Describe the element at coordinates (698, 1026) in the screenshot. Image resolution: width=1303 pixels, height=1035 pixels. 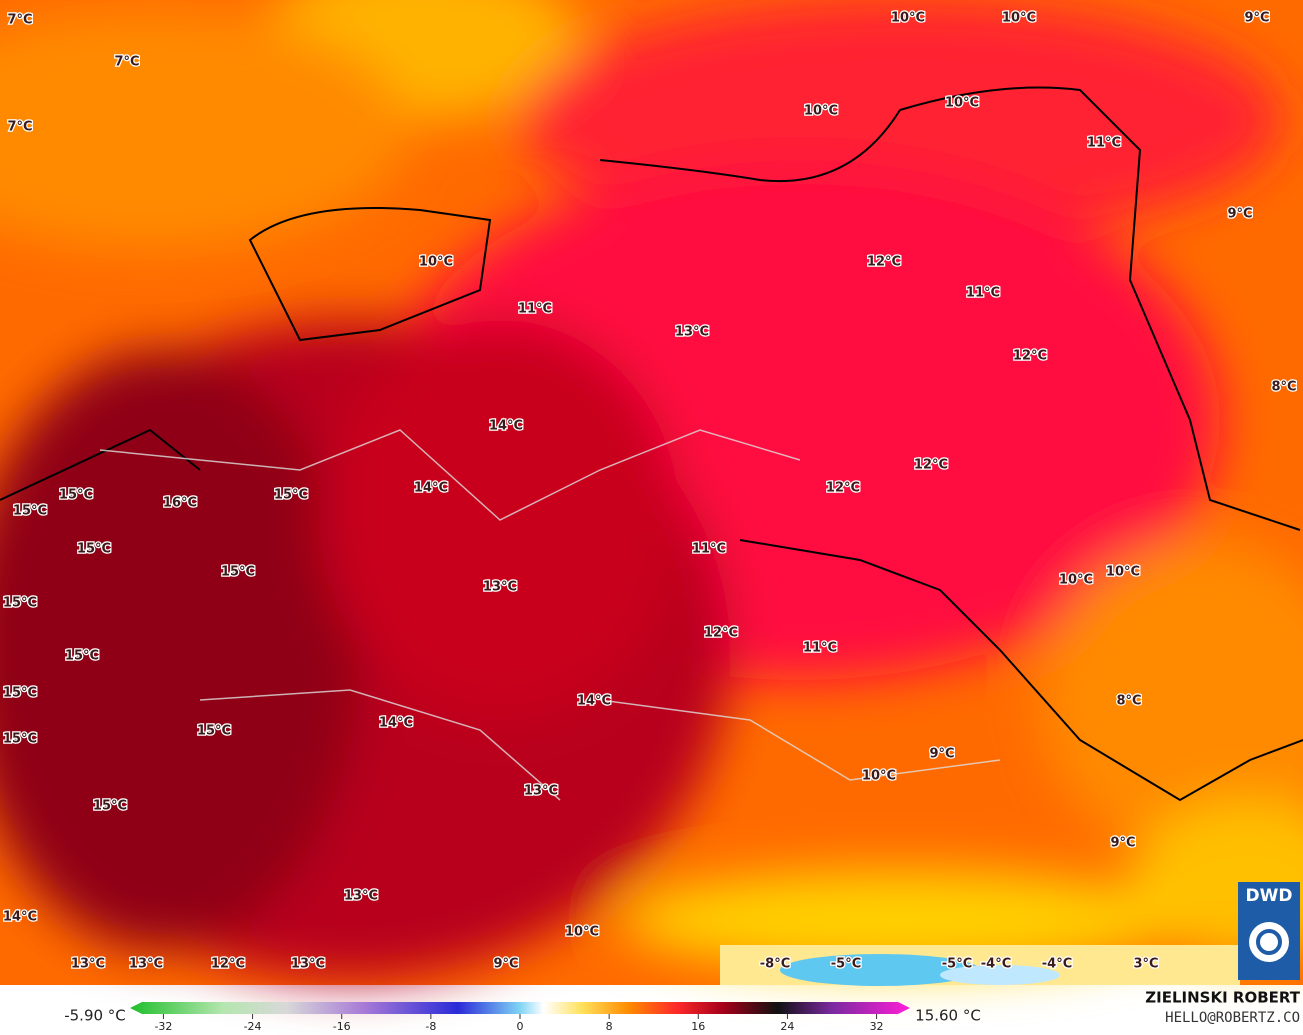
I see `tick-label: 16` at that location.